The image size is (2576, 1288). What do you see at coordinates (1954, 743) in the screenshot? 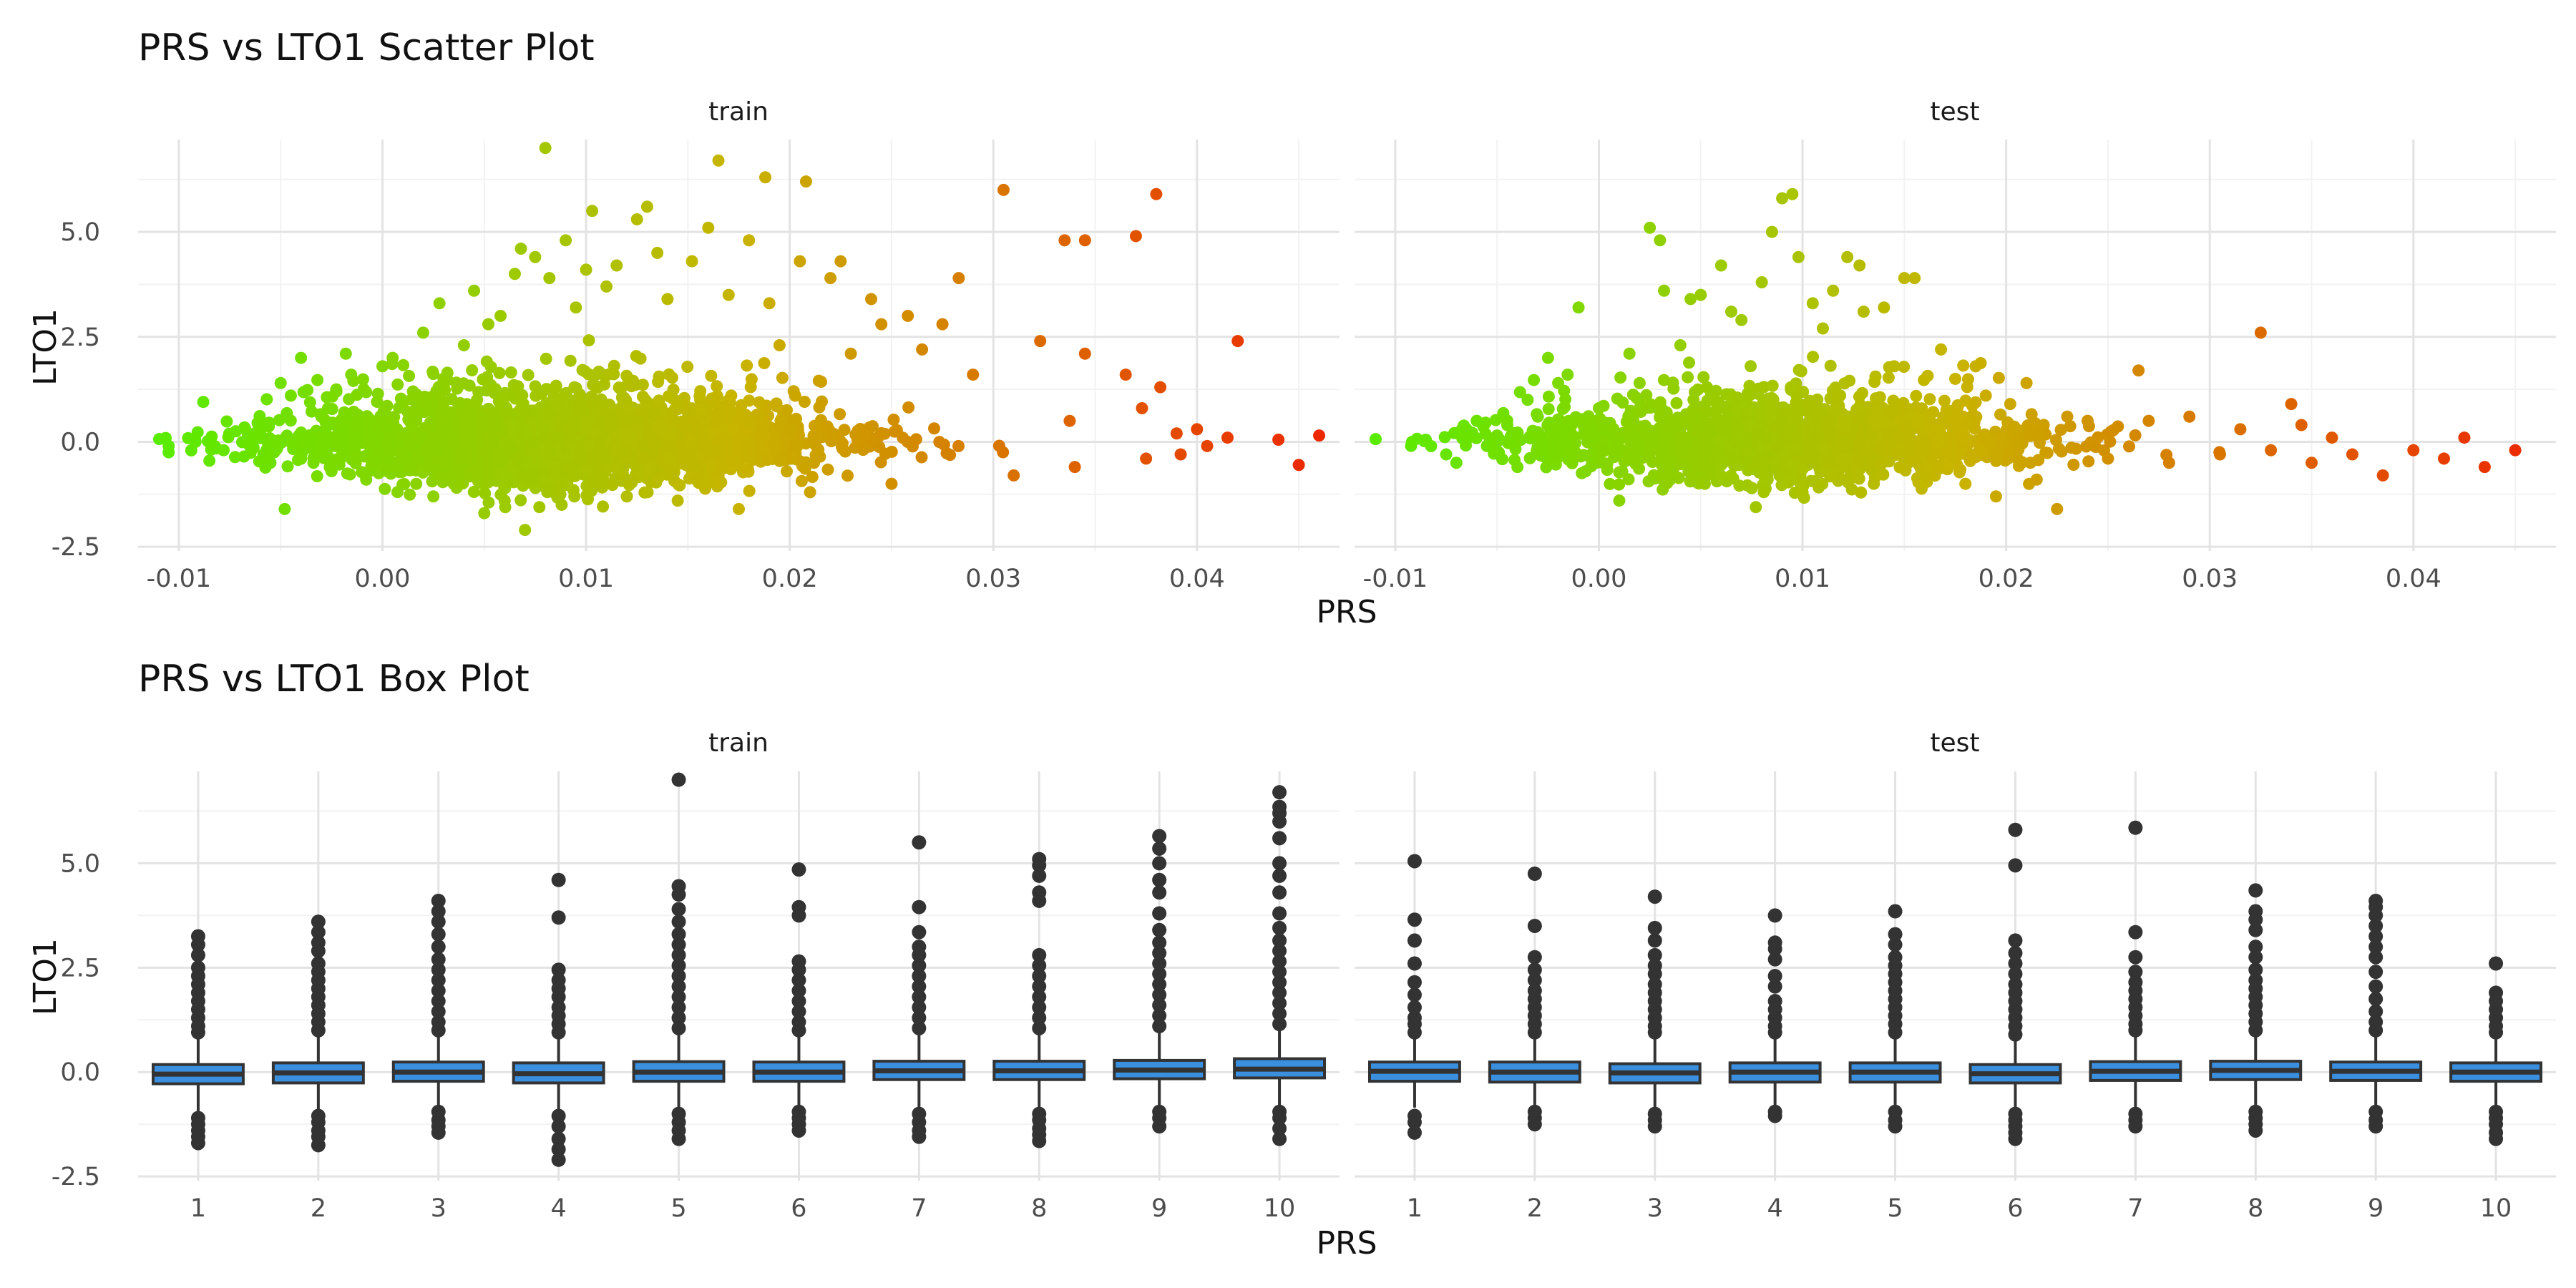
I see `box-strip-test: test` at bounding box center [1954, 743].